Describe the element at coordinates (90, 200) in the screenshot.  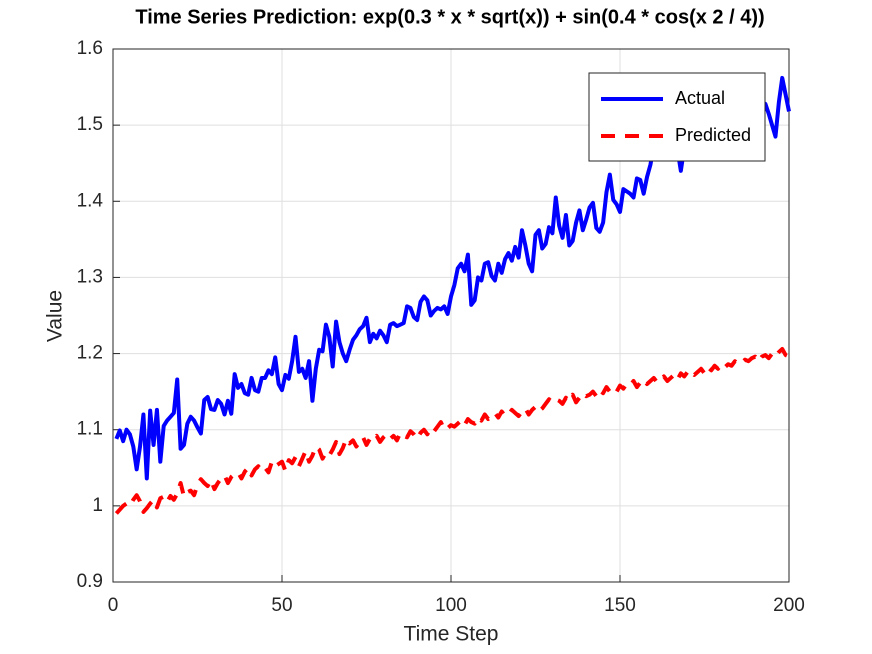
I see `y-tick-label: 1.4` at that location.